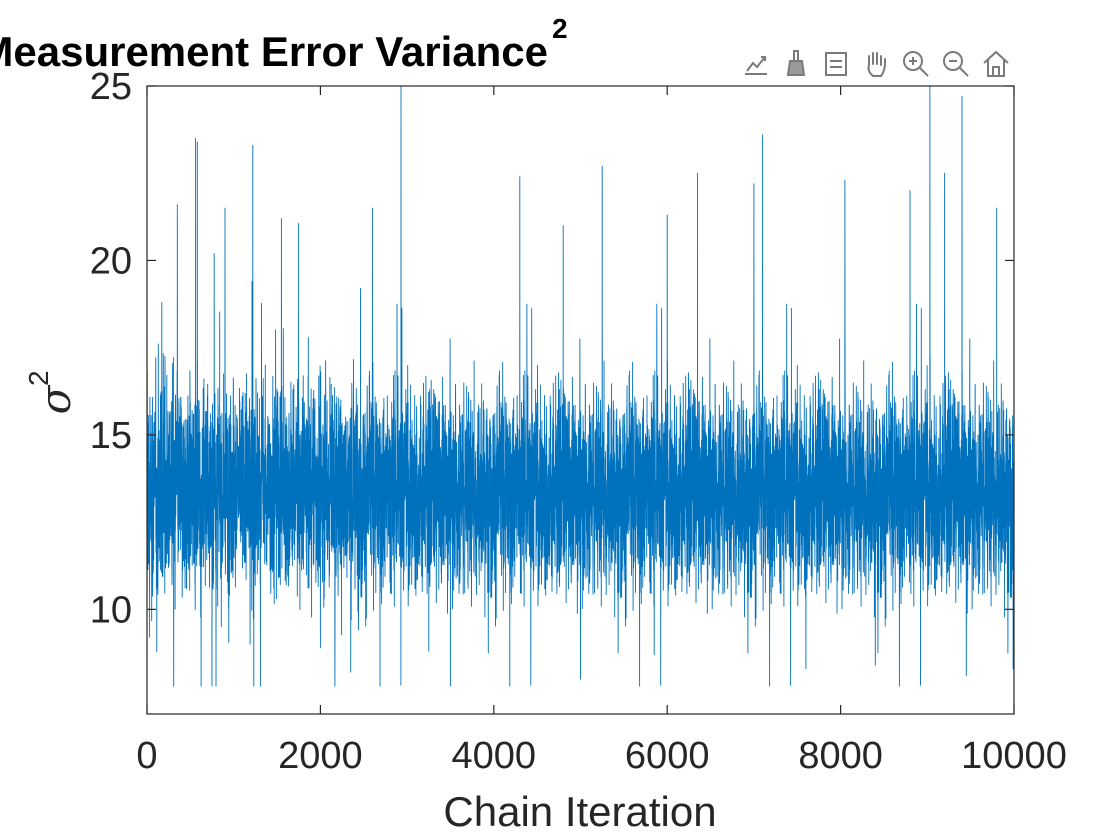  I want to click on y-axis-label-superscript: 2, so click(38, 378).